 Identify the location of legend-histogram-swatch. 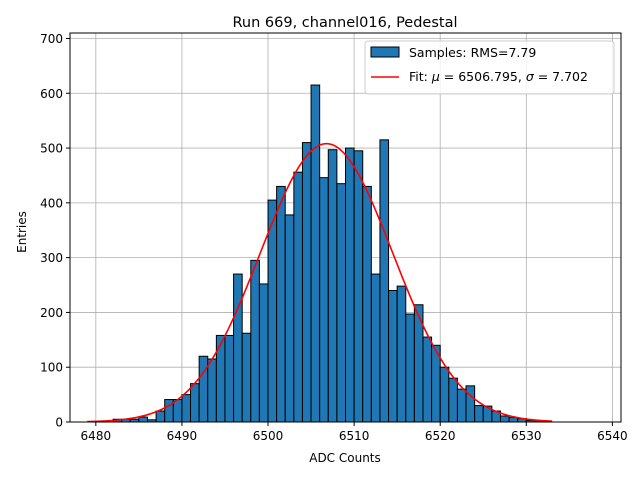
(385, 52).